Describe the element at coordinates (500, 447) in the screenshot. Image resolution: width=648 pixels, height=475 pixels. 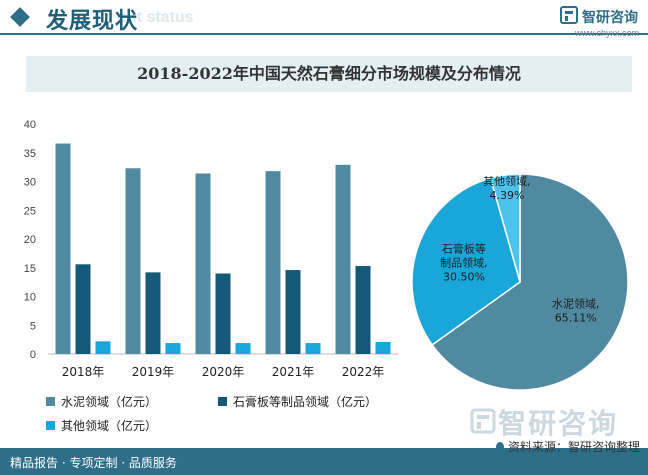
I see `location-pin-icon` at that location.